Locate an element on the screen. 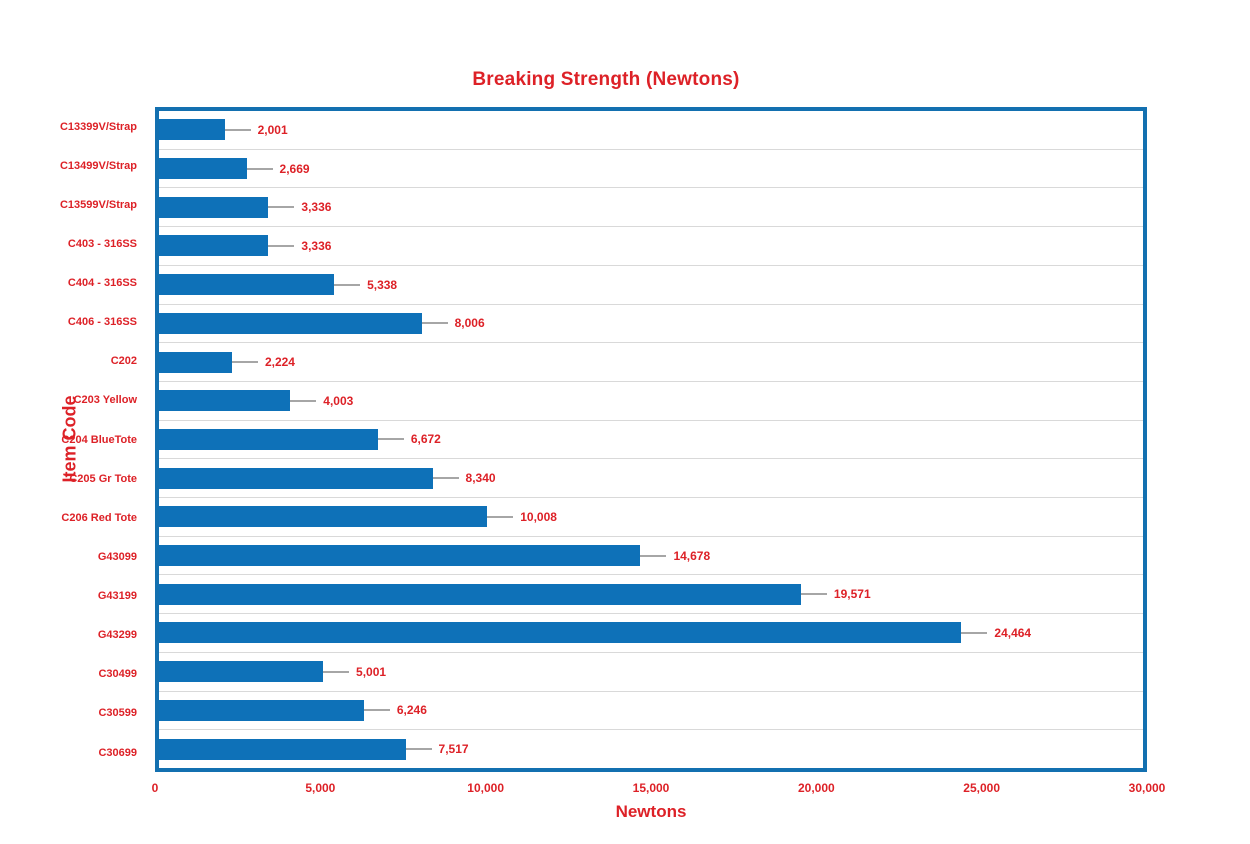  category-label: C13599V/Strap is located at coordinates (98, 204).